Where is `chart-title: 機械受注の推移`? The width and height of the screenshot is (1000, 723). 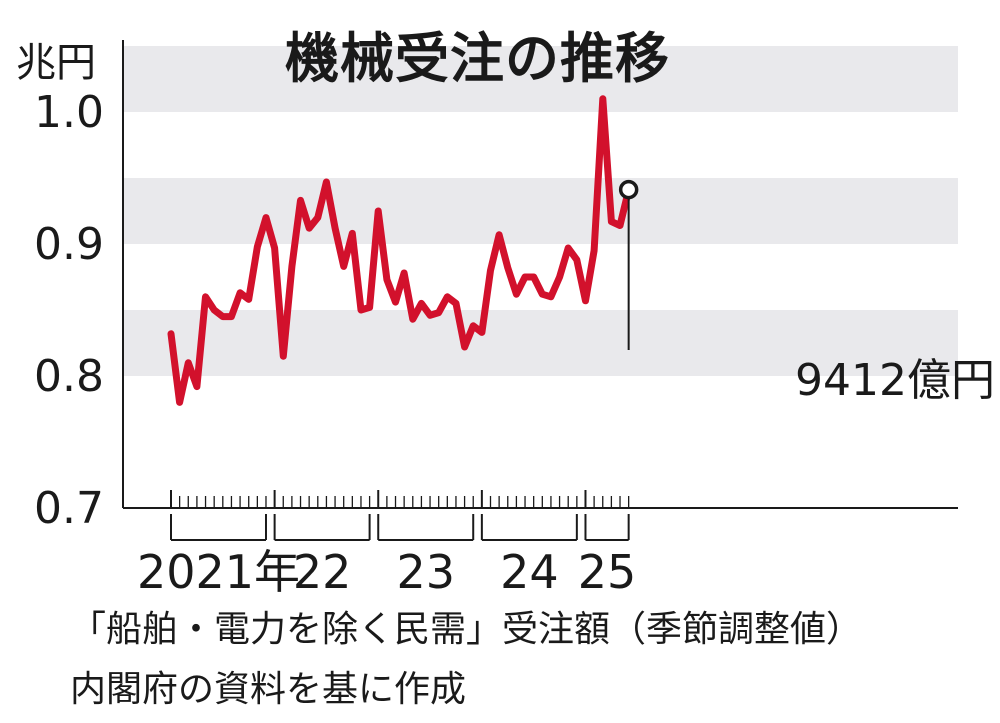
chart-title: 機械受注の推移 is located at coordinates (477, 58).